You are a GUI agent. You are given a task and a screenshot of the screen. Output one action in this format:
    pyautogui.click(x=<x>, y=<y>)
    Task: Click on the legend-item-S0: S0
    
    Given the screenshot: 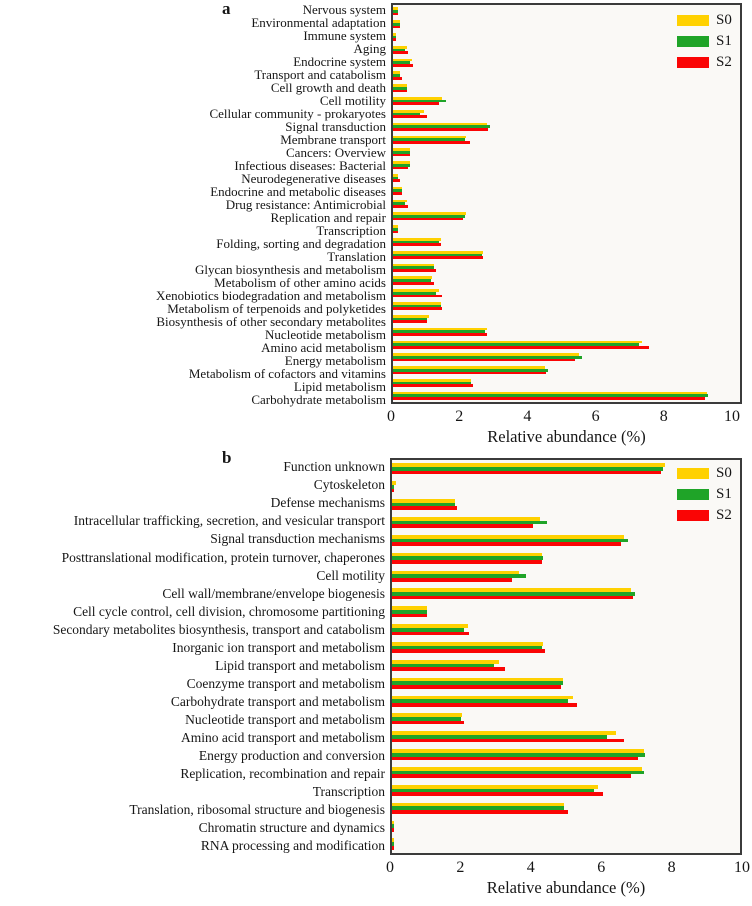 What is the action you would take?
    pyautogui.click(x=704, y=20)
    